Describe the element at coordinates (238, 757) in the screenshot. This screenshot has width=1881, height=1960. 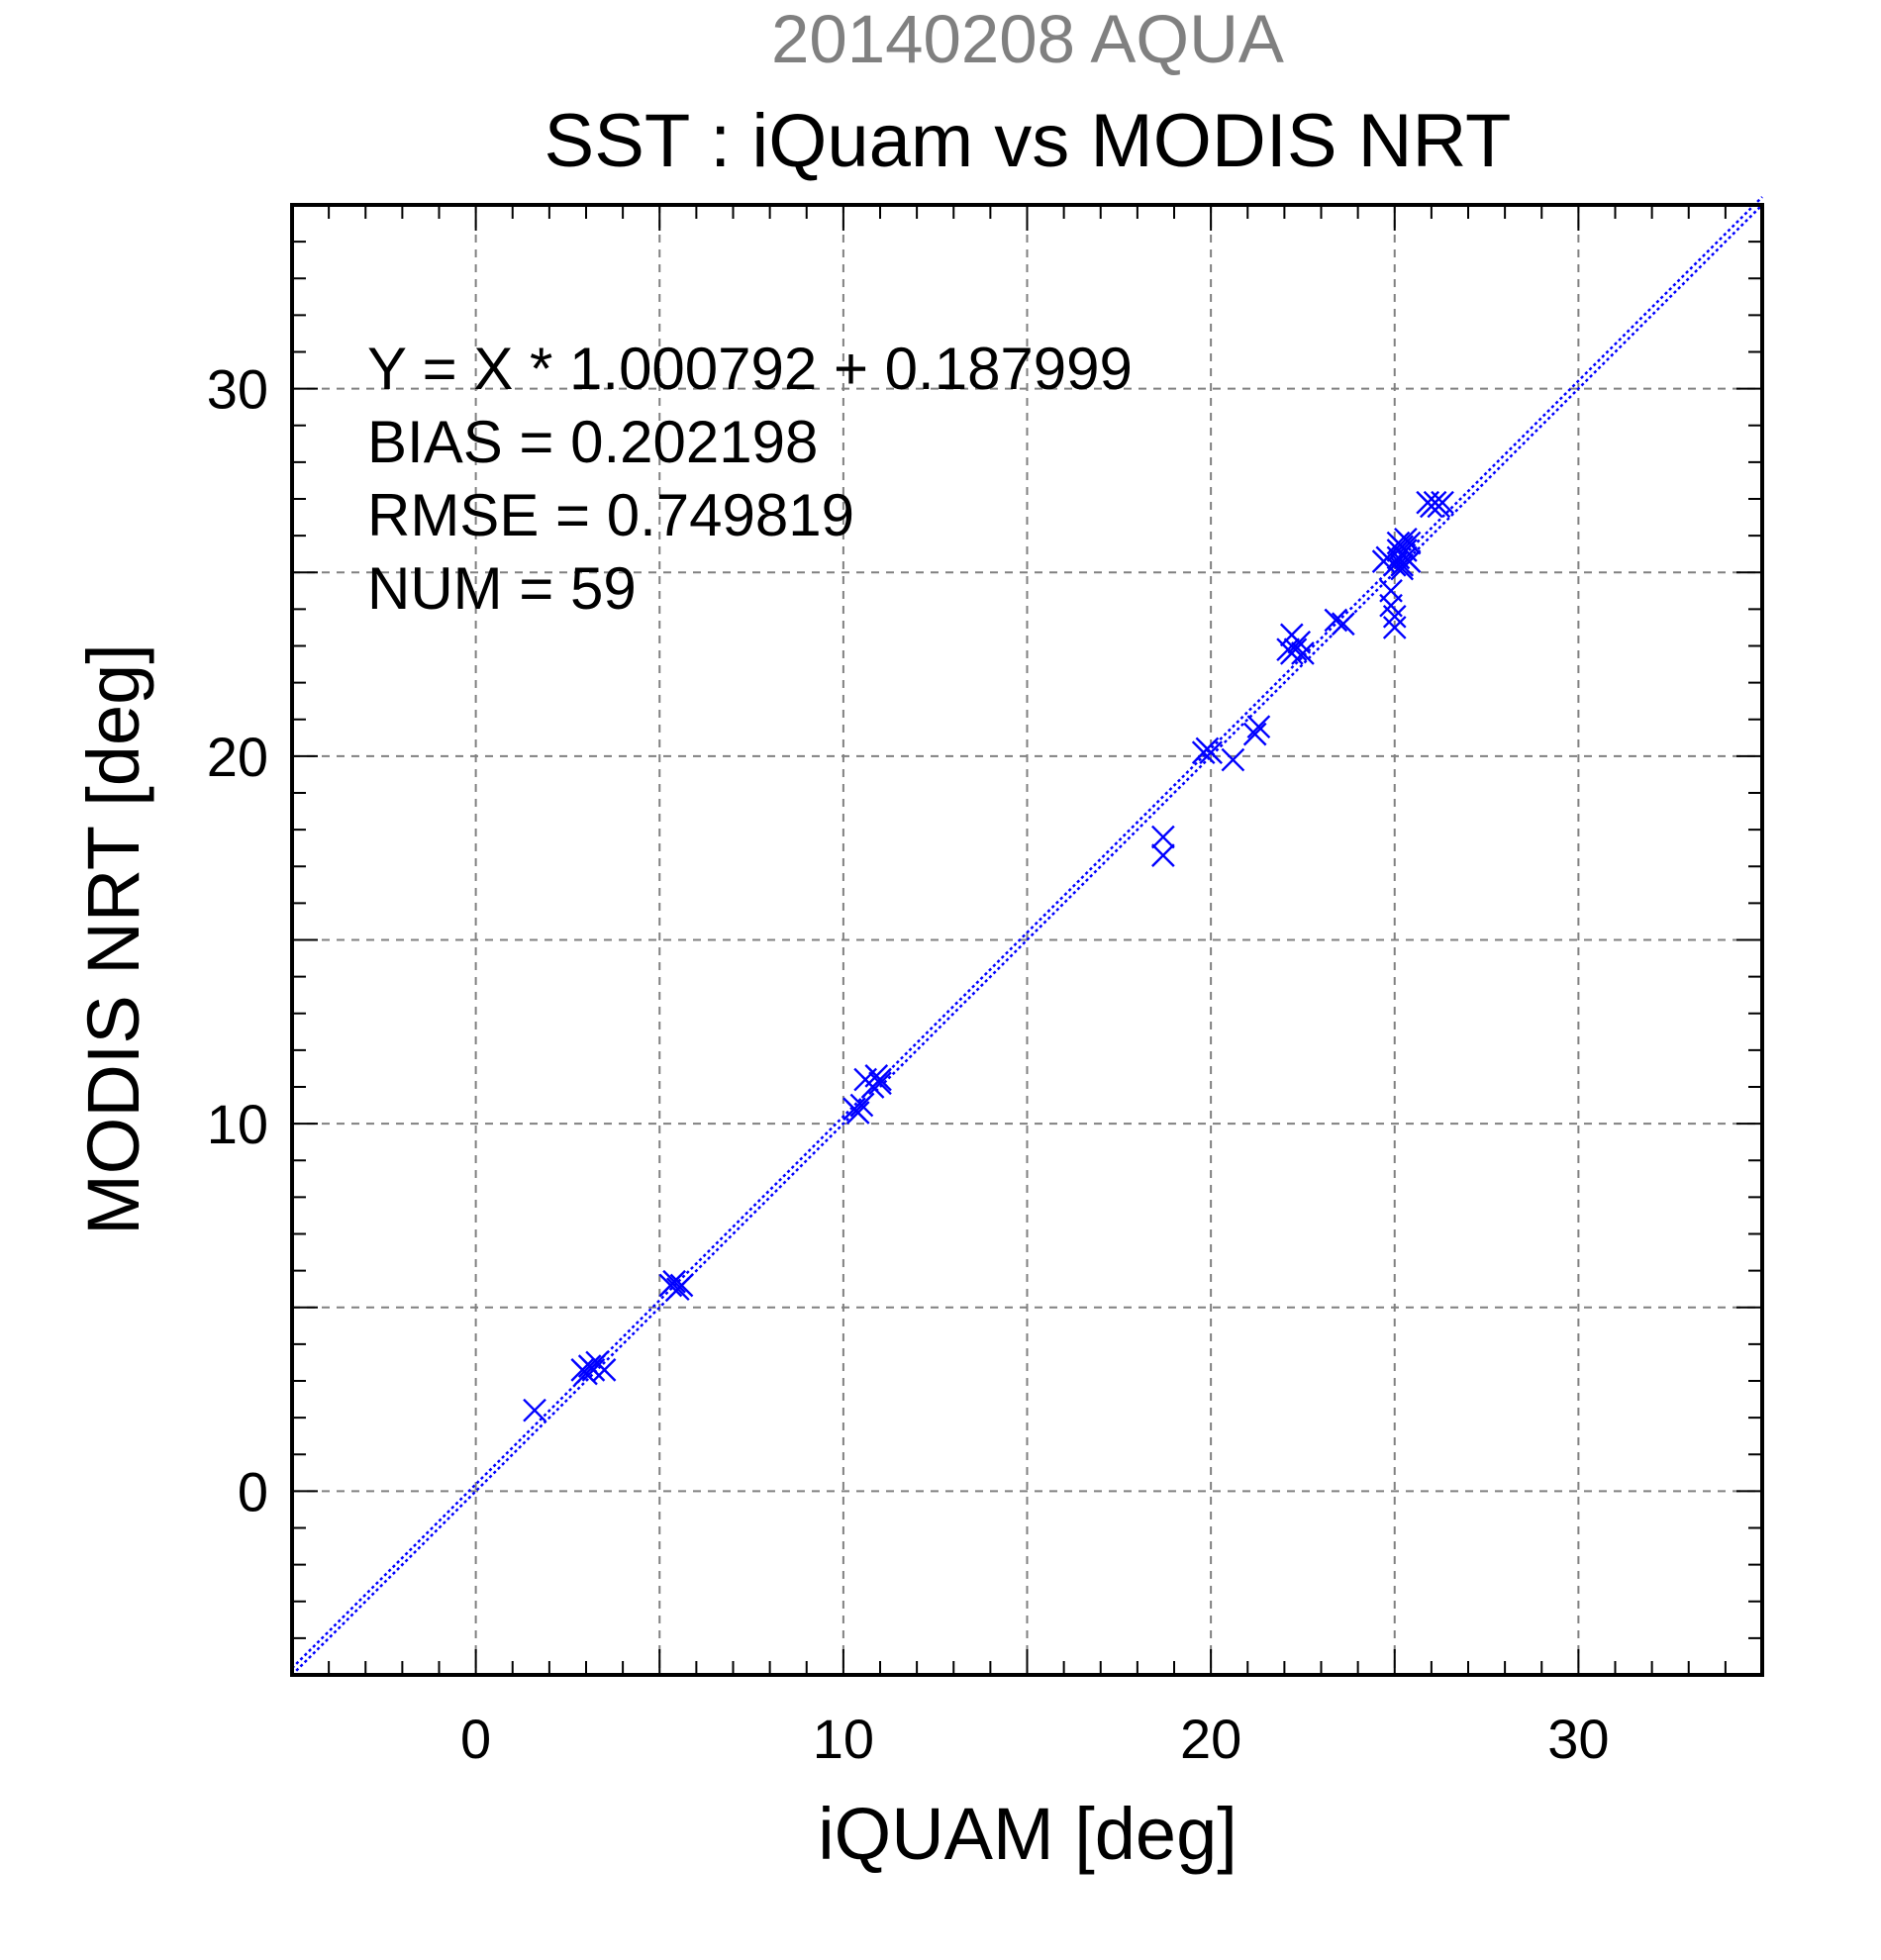
I see `y-tick-label: 20` at that location.